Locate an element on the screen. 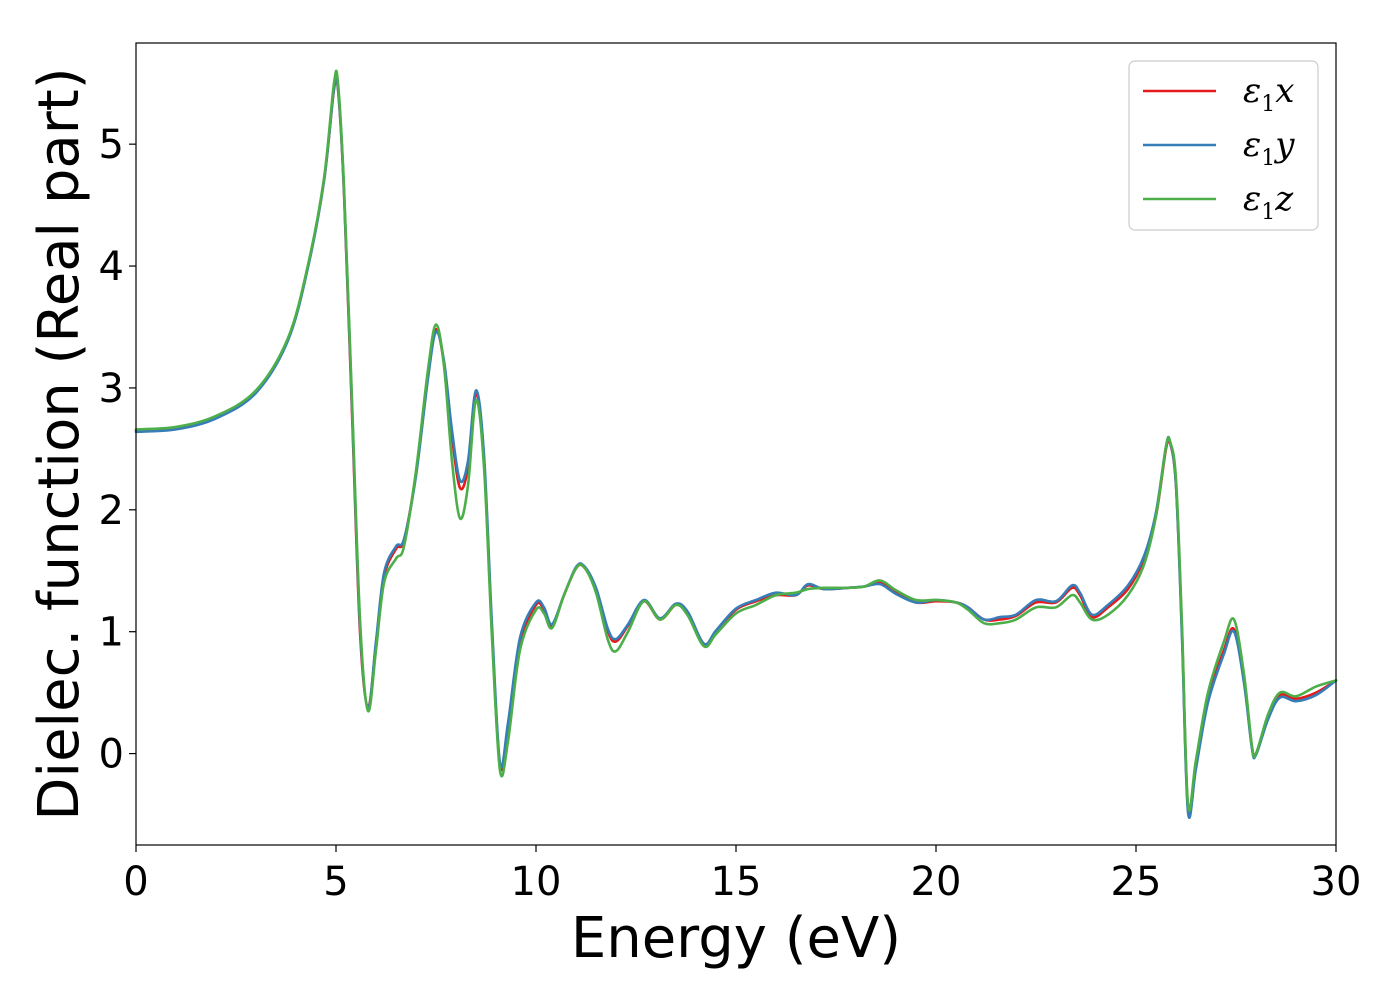  x-axis-title: Energy (eV) is located at coordinates (736, 938).